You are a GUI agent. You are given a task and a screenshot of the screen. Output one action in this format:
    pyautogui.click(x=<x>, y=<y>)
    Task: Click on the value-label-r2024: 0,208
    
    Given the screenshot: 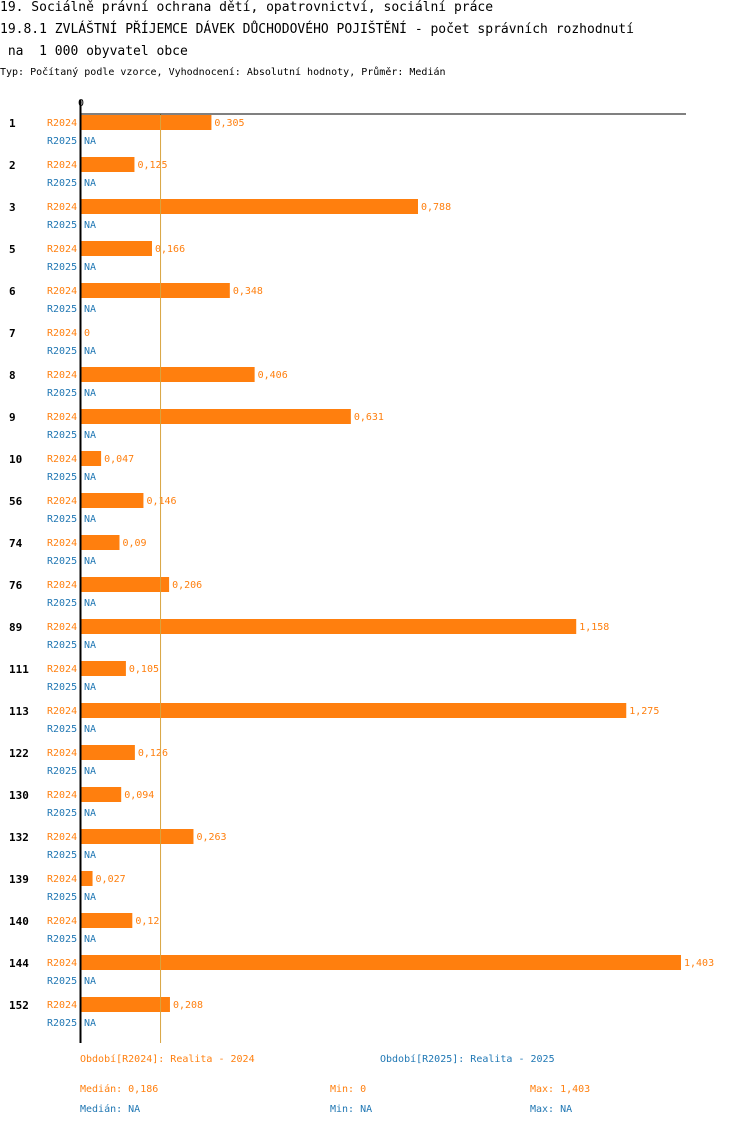 What is the action you would take?
    pyautogui.click(x=188, y=1005)
    